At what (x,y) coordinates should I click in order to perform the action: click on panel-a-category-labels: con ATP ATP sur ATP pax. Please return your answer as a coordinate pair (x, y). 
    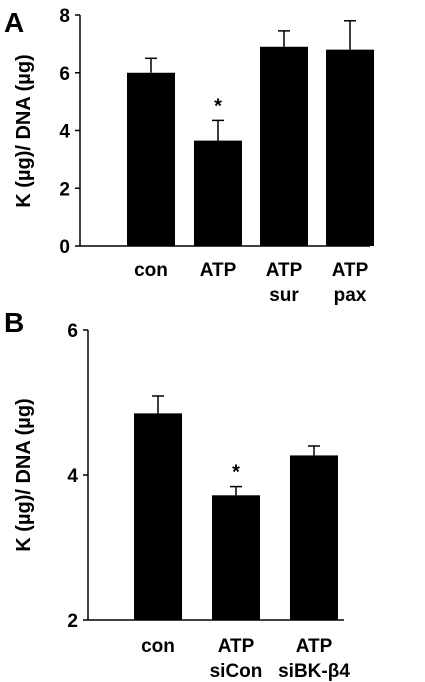
    Looking at the image, I should click on (251, 283).